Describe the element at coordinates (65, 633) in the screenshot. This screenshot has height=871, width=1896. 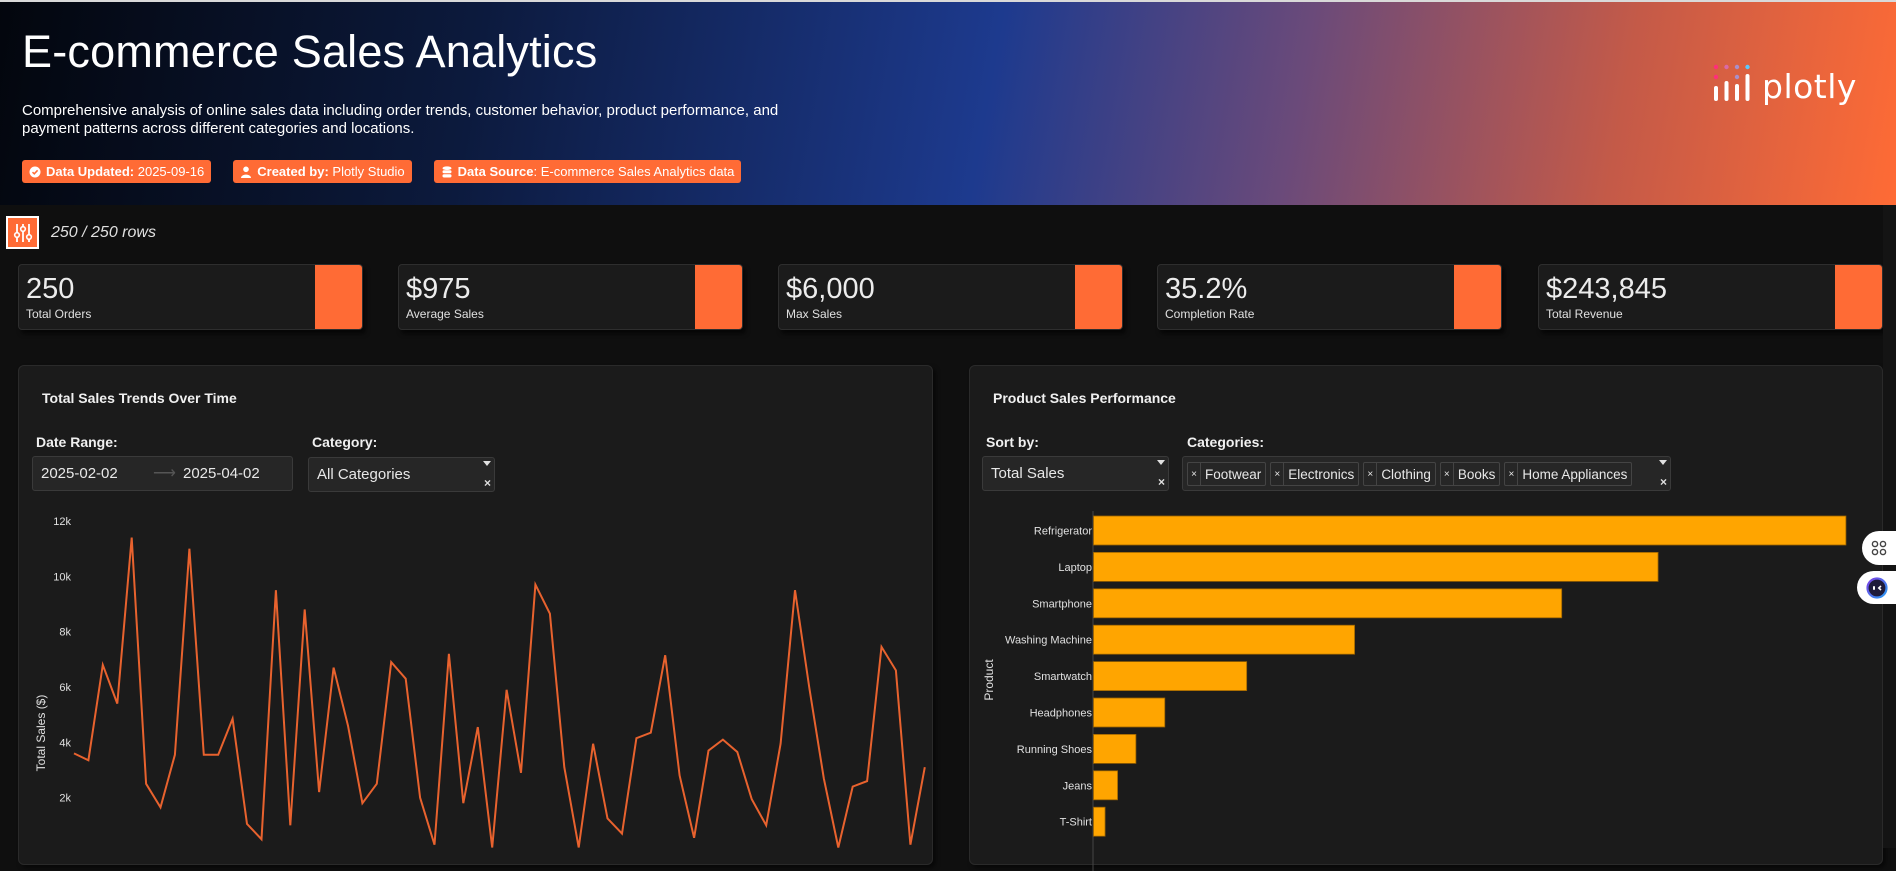
I see `y-tick-label: 8k` at that location.